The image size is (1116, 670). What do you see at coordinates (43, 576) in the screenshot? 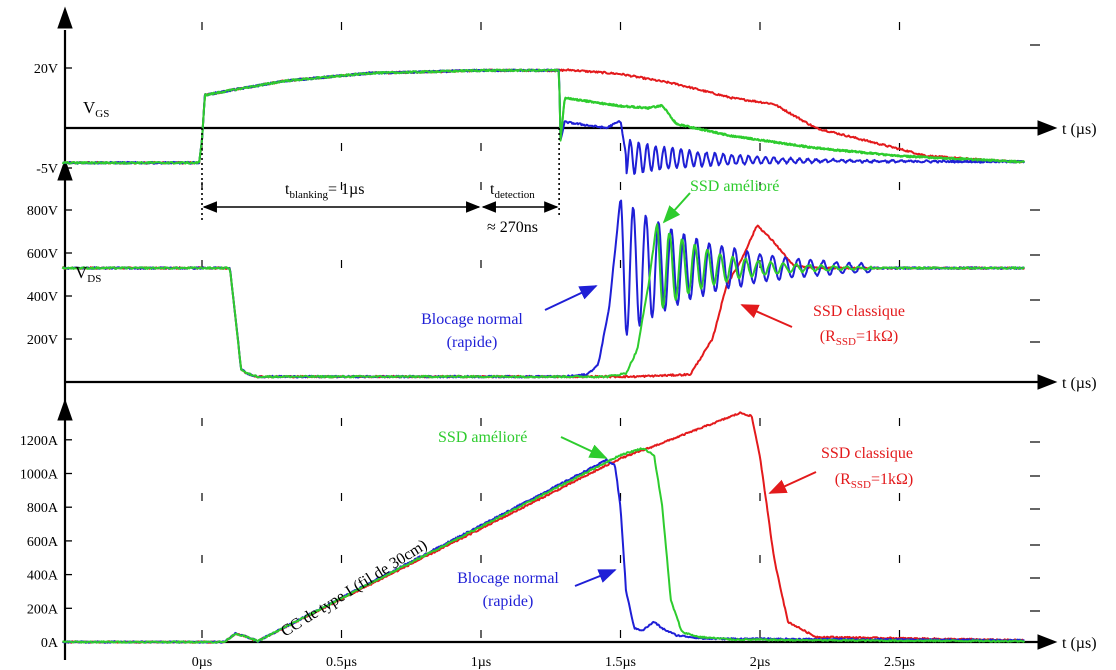
I see `y-tick-label: 400A` at bounding box center [43, 576].